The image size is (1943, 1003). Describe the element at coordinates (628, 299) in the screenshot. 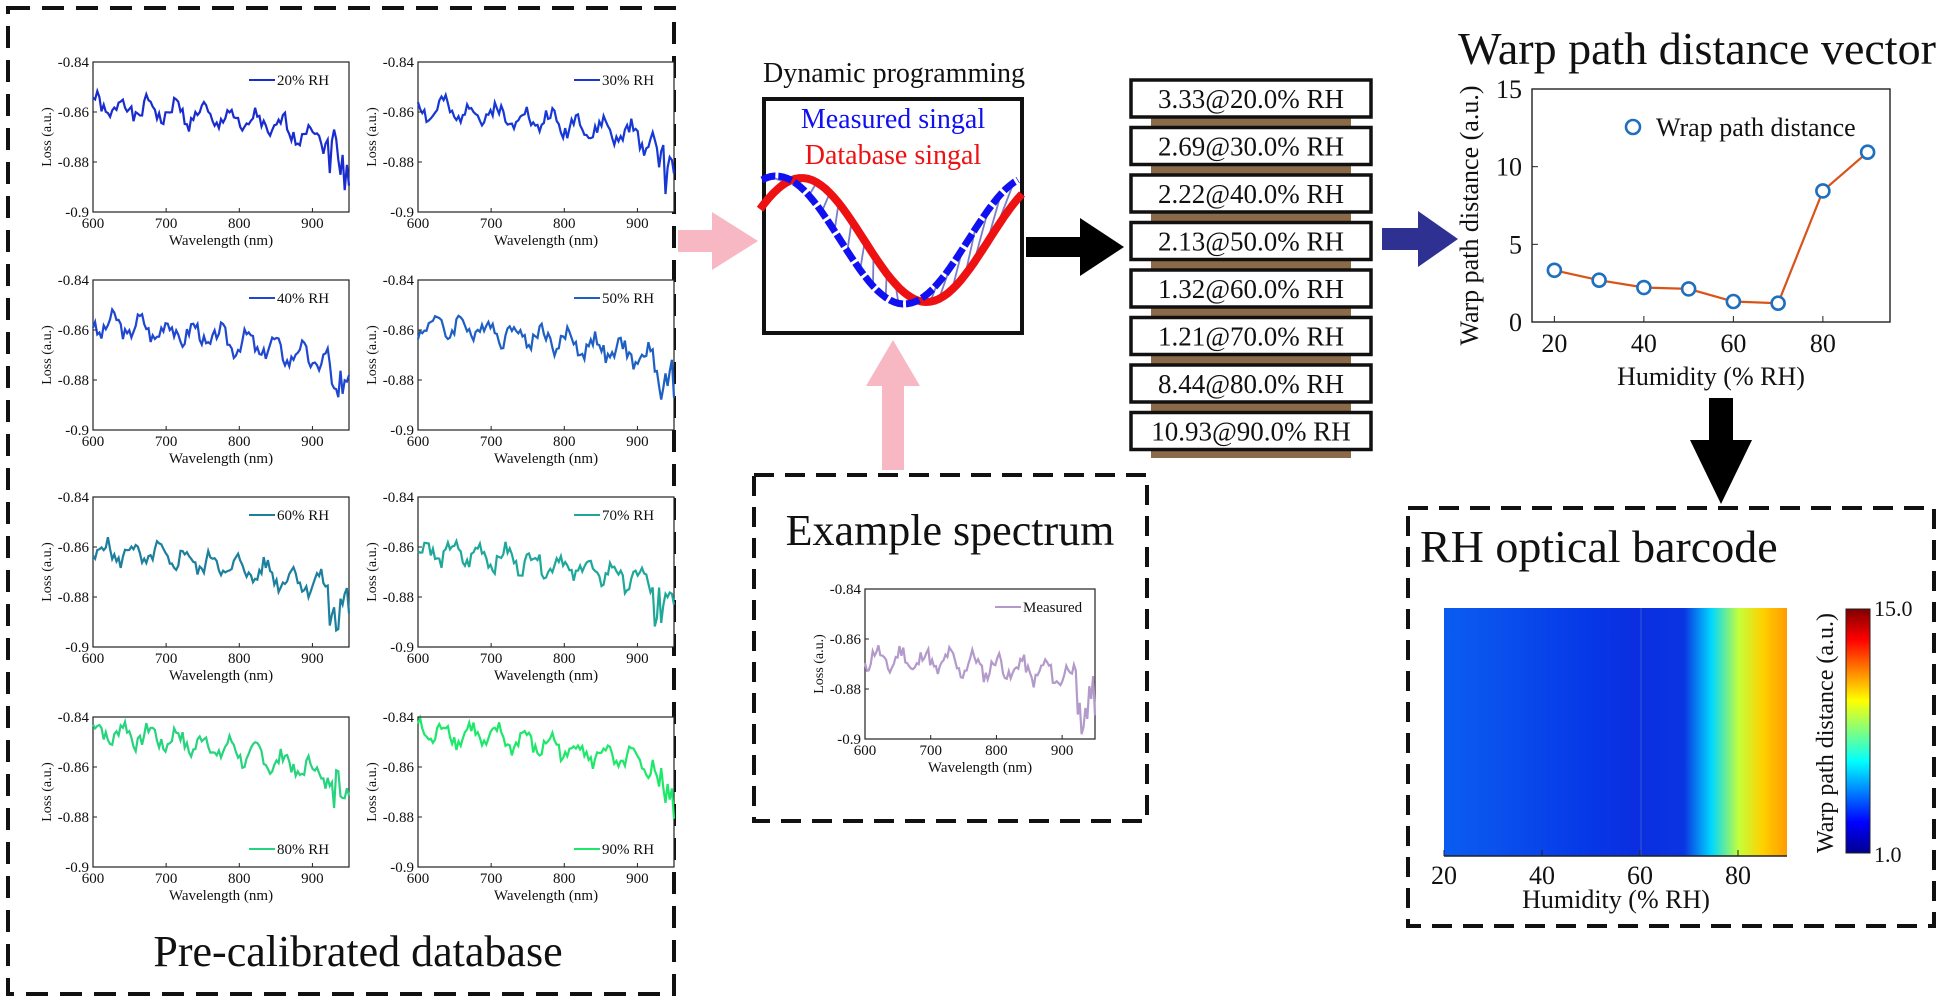

I see `legend-label: 50% RH` at that location.